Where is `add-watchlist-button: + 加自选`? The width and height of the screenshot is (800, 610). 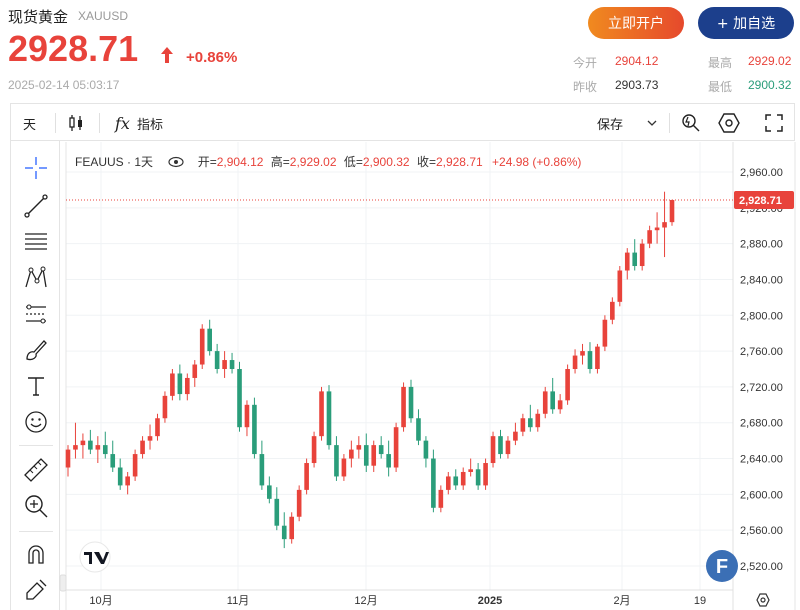 add-watchlist-button: + 加自选 is located at coordinates (746, 23).